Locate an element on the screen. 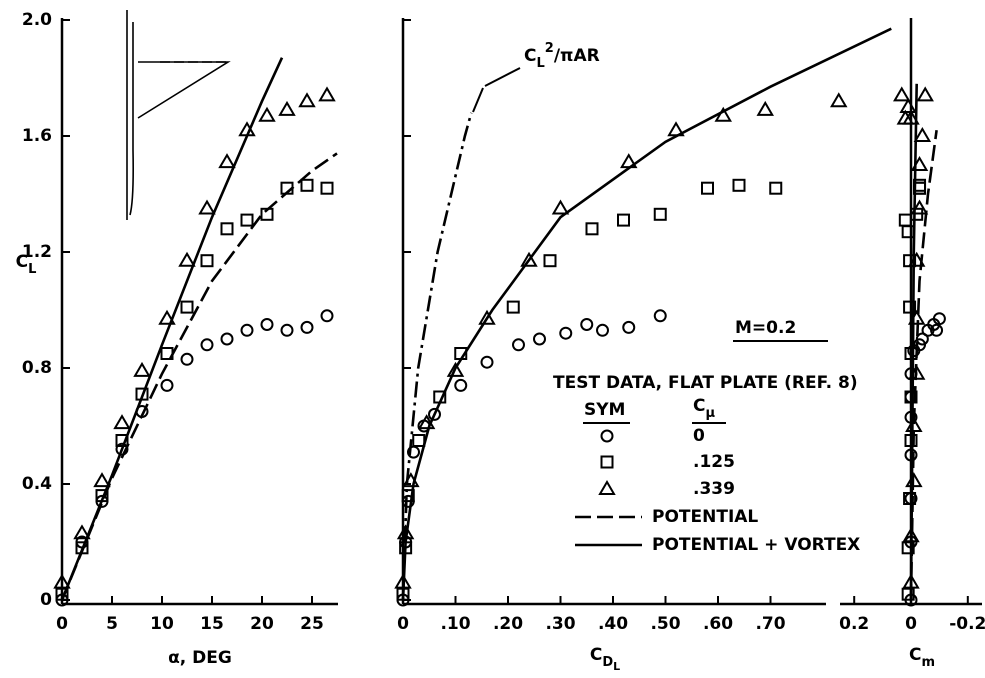 The height and width of the screenshot is (678, 985). legend-label: 0 is located at coordinates (699, 436).